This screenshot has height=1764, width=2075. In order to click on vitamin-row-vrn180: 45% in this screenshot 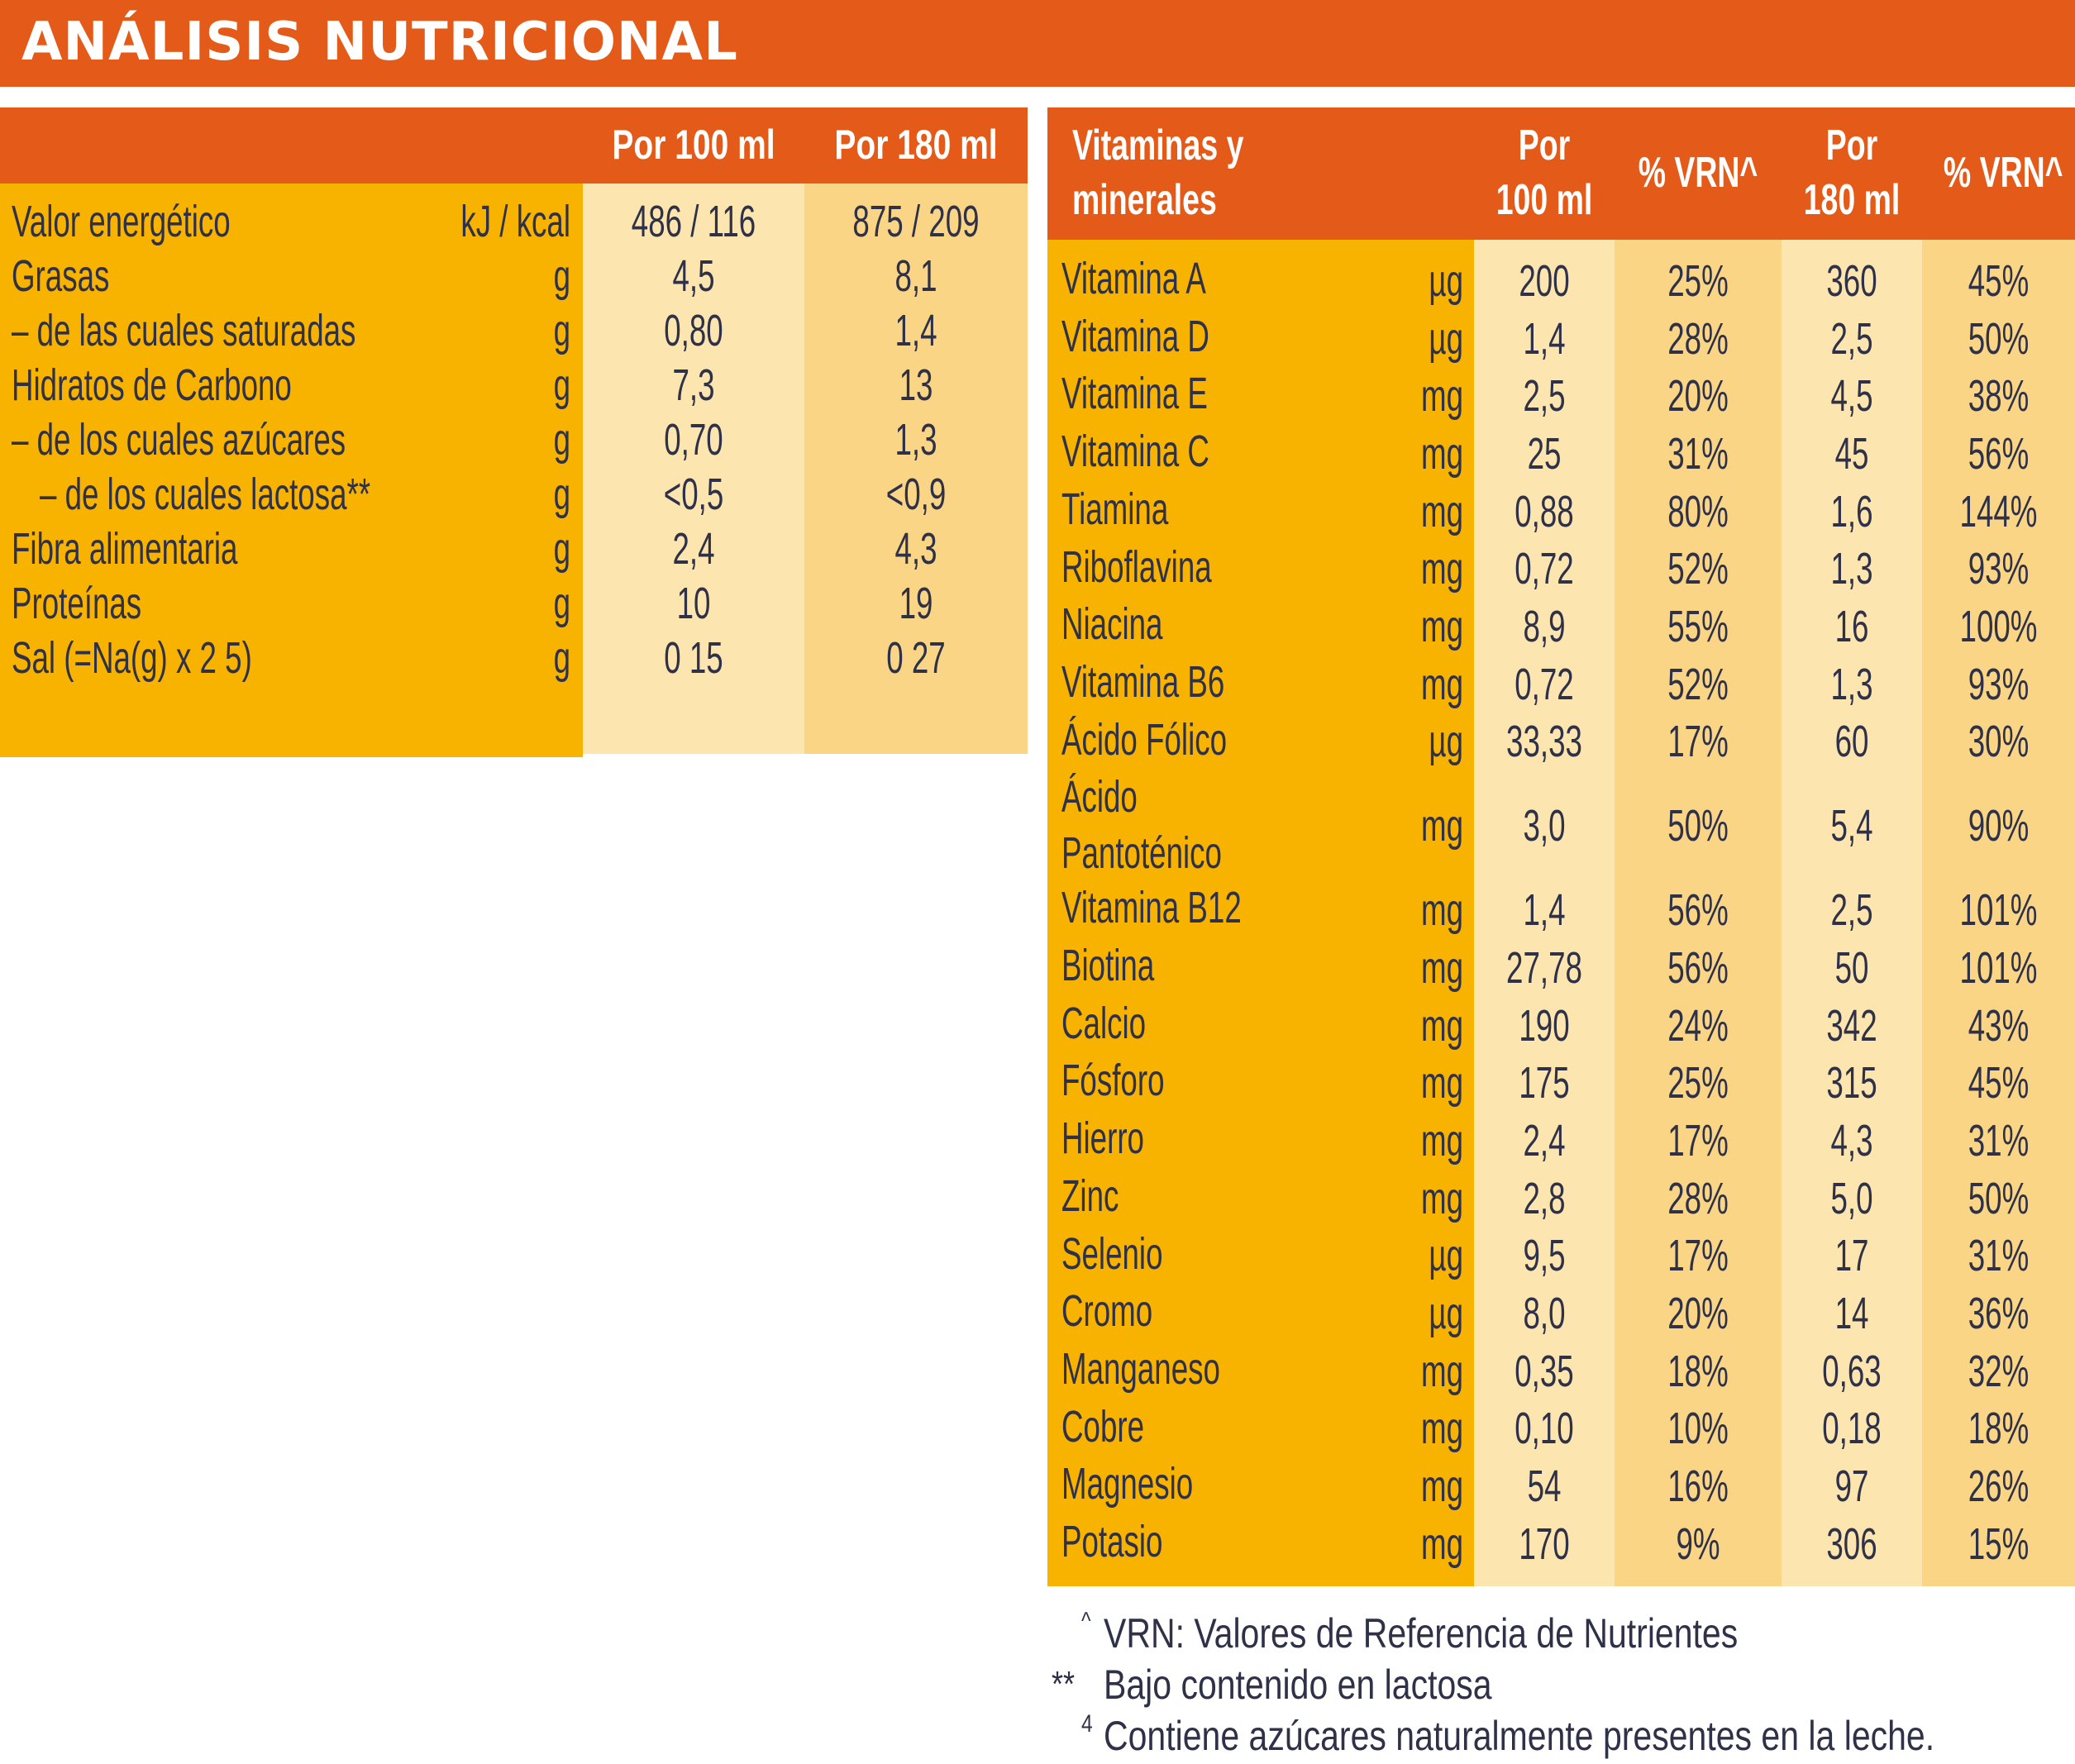, I will do `click(1999, 281)`.